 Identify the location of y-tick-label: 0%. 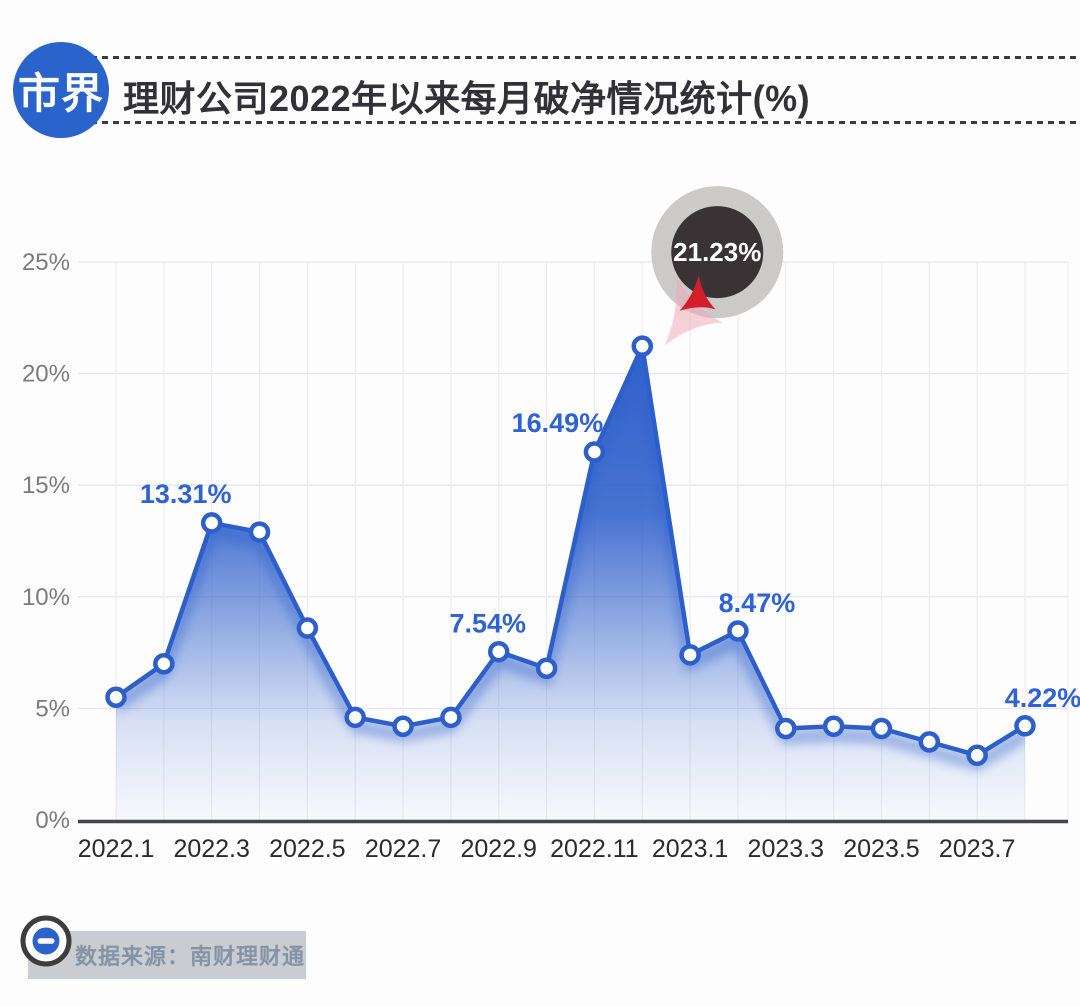
(52, 820).